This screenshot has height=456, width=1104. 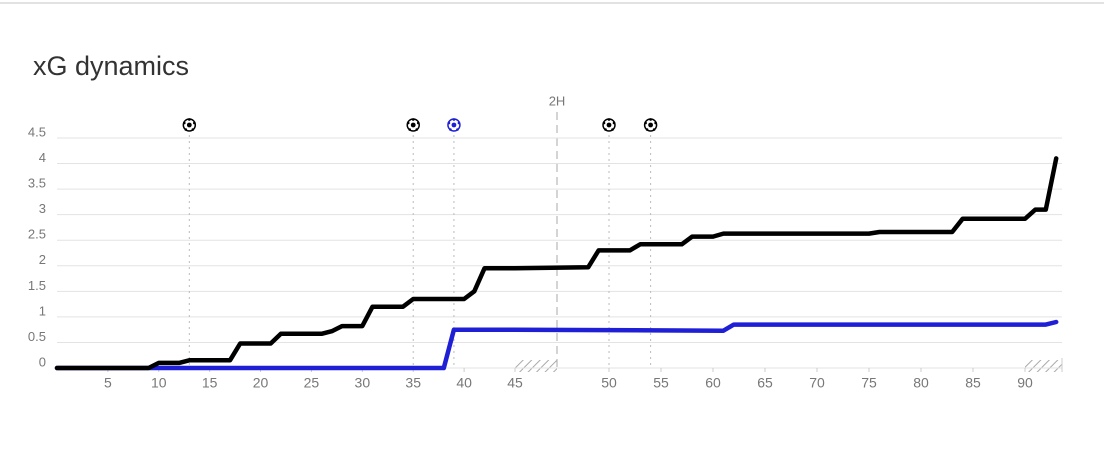 What do you see at coordinates (108, 383) in the screenshot?
I see `x-tick-label: 5` at bounding box center [108, 383].